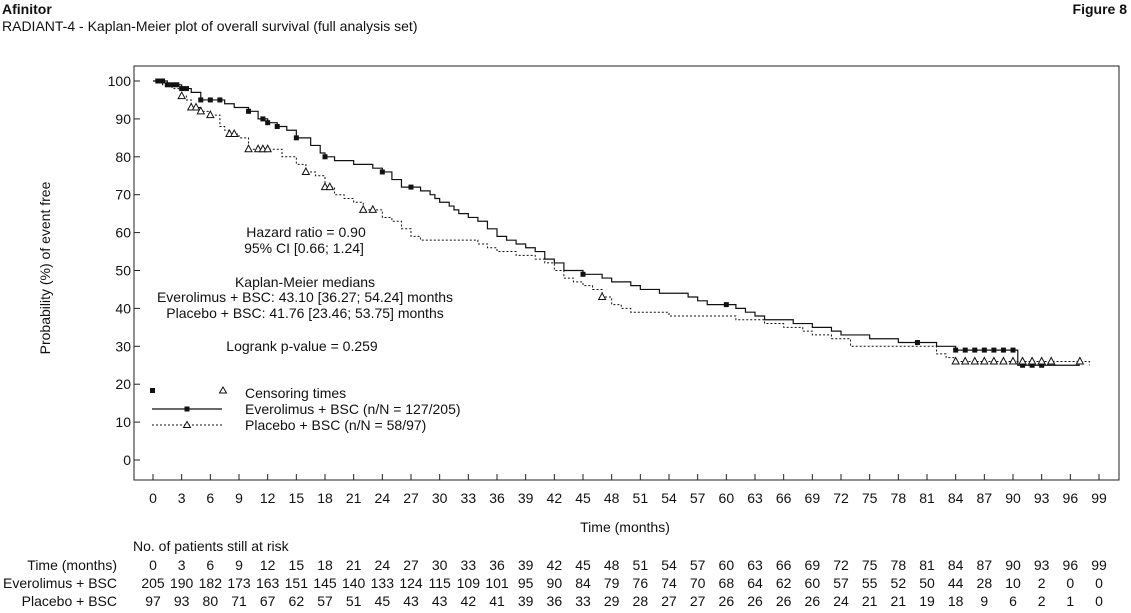 The width and height of the screenshot is (1131, 613). Describe the element at coordinates (612, 498) in the screenshot. I see `x-tick-label: 48` at that location.